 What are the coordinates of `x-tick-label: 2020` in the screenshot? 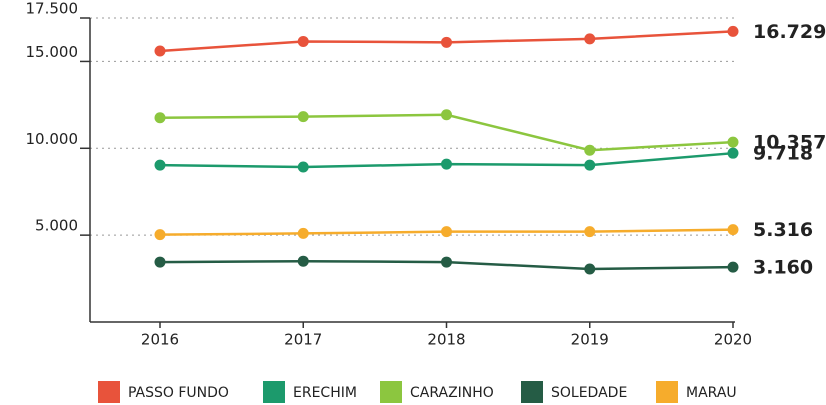 It's located at (733, 340).